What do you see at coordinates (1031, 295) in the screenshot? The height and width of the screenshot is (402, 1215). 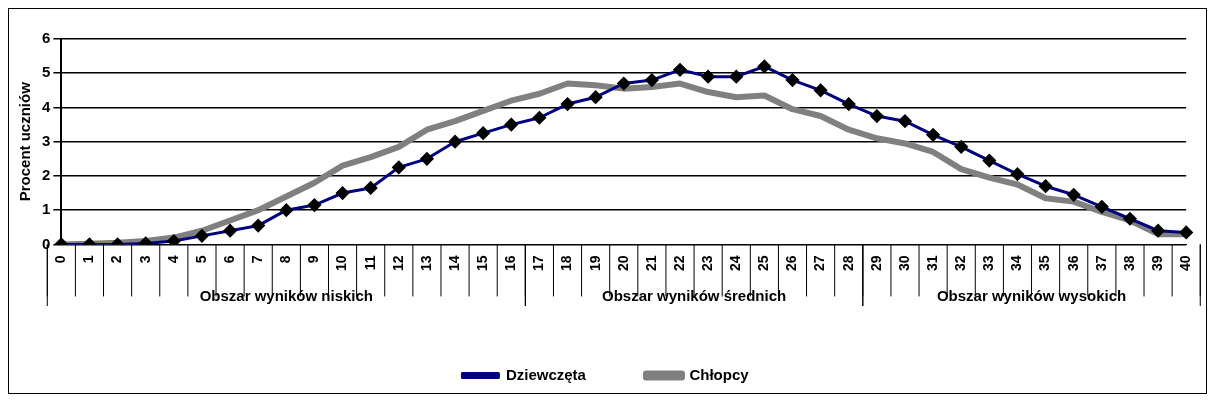 I see `text: Obszar wyników wysokich` at bounding box center [1031, 295].